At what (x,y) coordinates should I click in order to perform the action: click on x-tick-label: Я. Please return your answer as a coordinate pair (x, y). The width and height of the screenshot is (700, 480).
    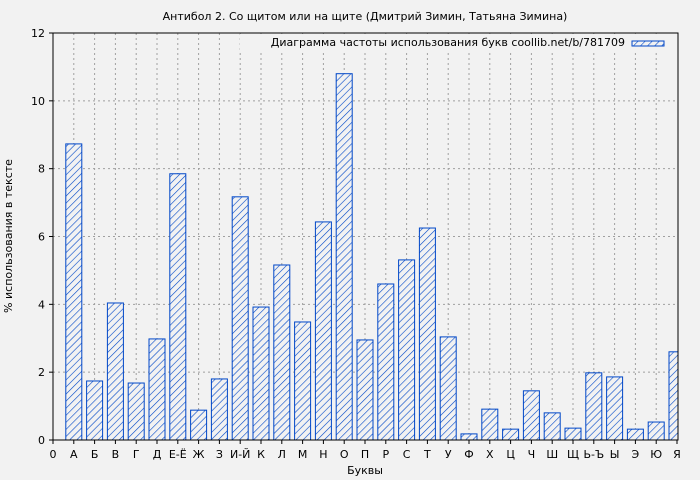
    Looking at the image, I should click on (677, 454).